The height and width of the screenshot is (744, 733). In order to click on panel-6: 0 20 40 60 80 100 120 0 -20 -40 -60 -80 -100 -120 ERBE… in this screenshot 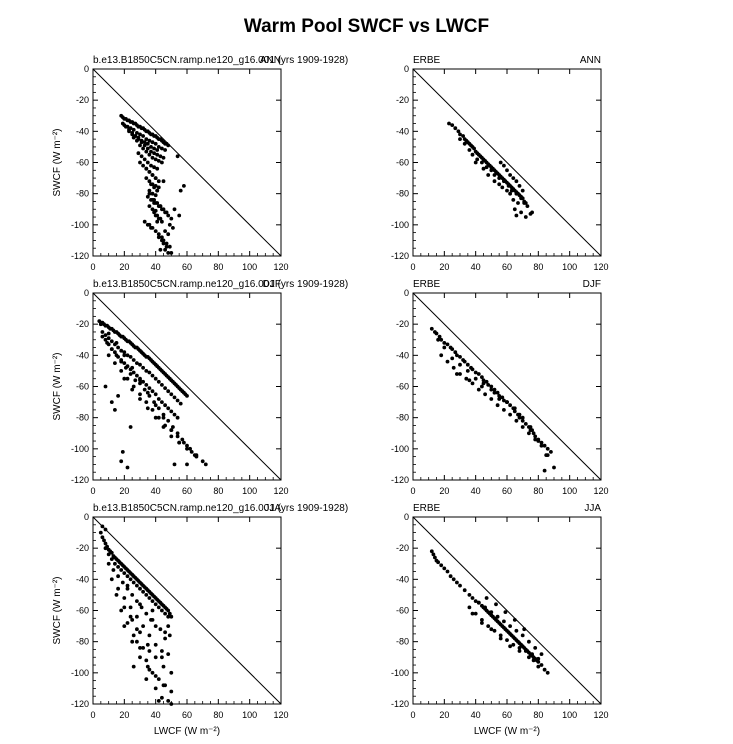, I will do `click(500, 620)`.